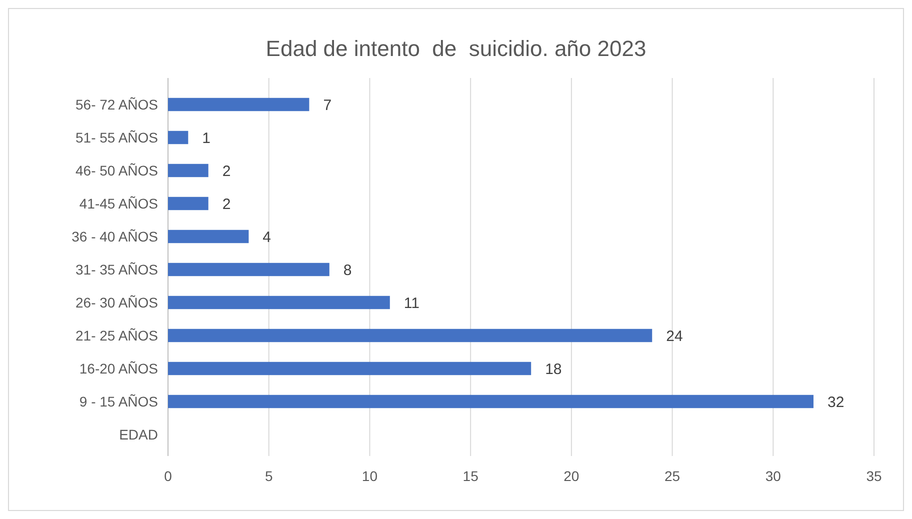  Describe the element at coordinates (117, 335) in the screenshot. I see `y-tick-label: 21- 25 AÑOS` at that location.